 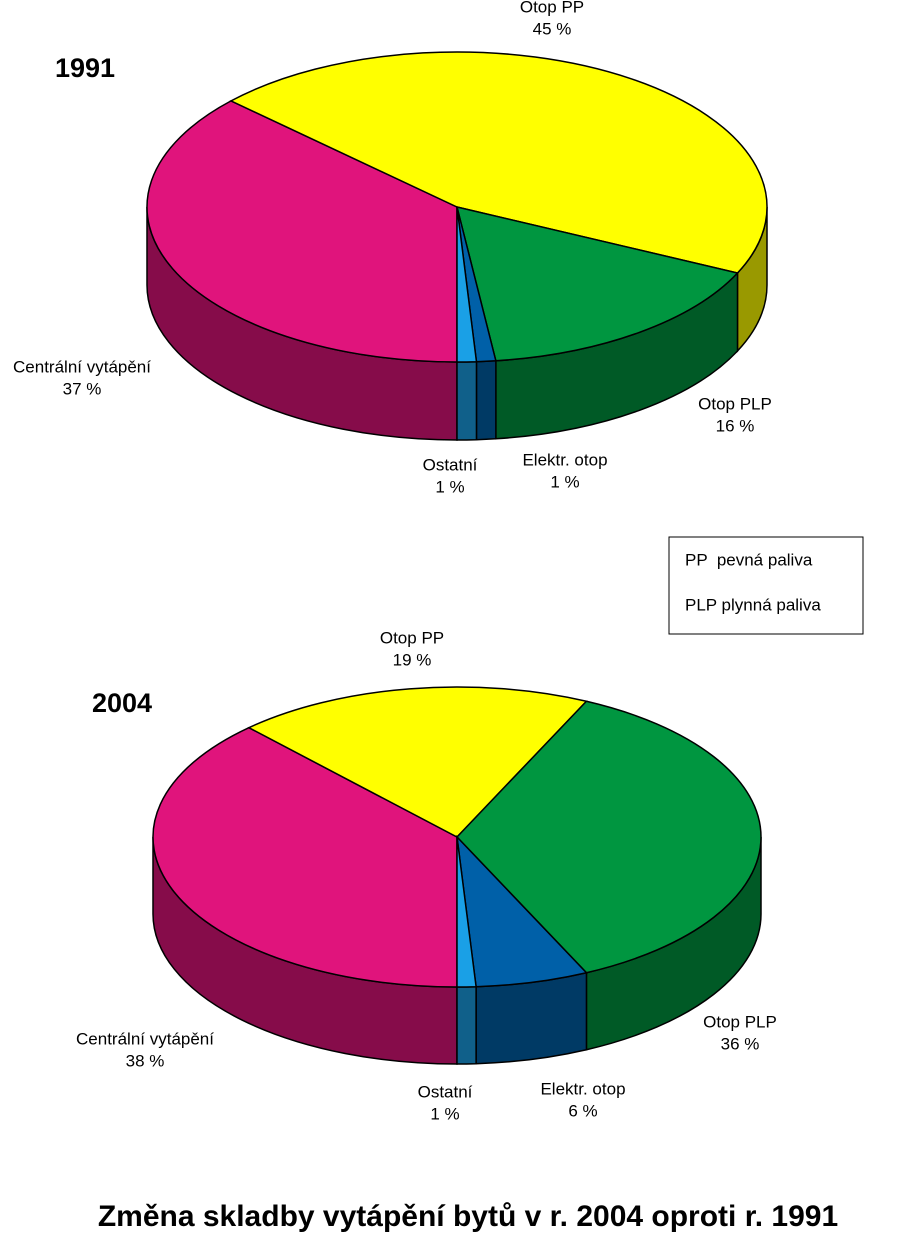 I want to click on slice-value-label: 19 %, so click(x=412, y=659).